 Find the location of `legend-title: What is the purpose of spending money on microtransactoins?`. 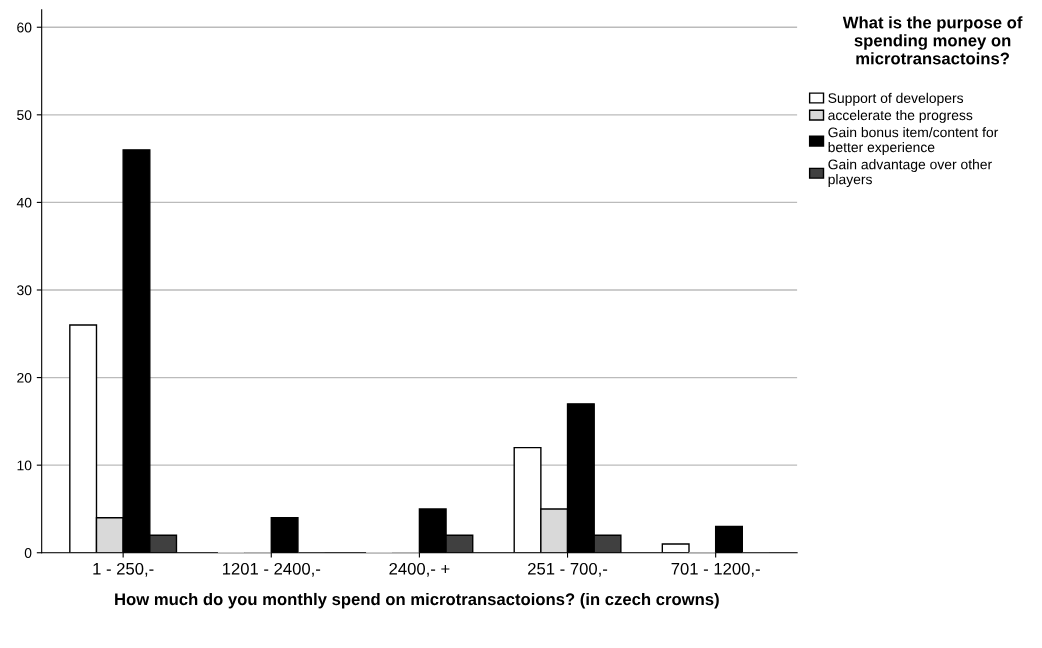

legend-title: What is the purpose of spending money on microtransactoins? is located at coordinates (932, 40).